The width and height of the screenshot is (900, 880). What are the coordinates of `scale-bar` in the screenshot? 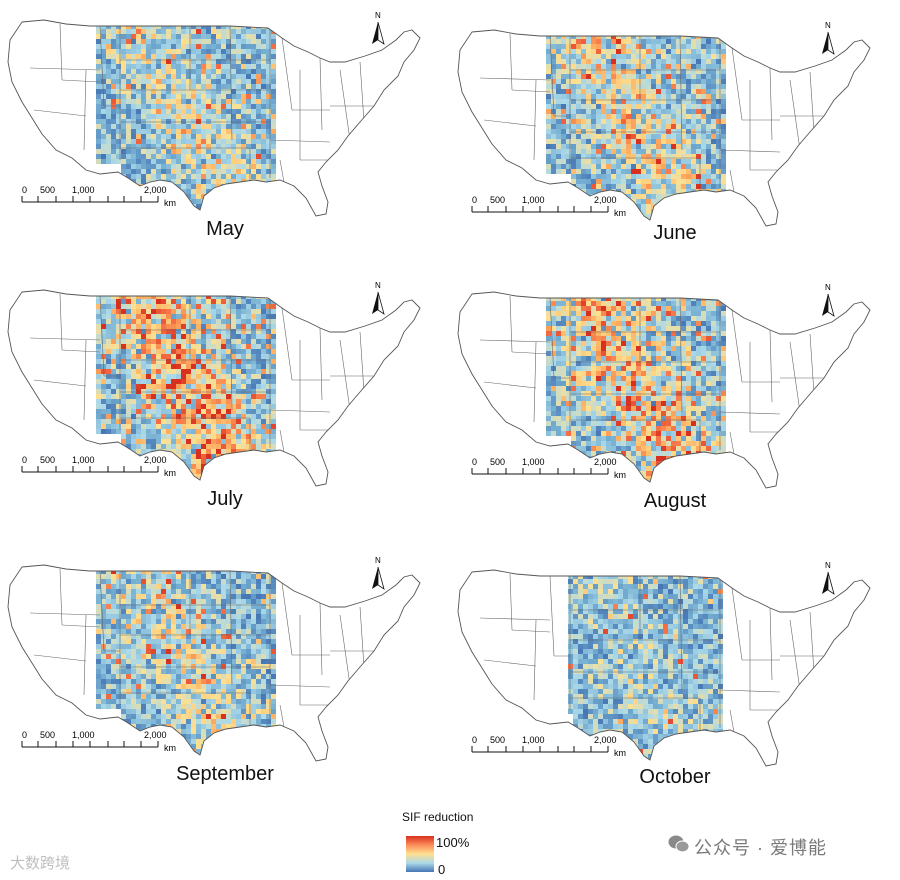 It's located at (90, 469).